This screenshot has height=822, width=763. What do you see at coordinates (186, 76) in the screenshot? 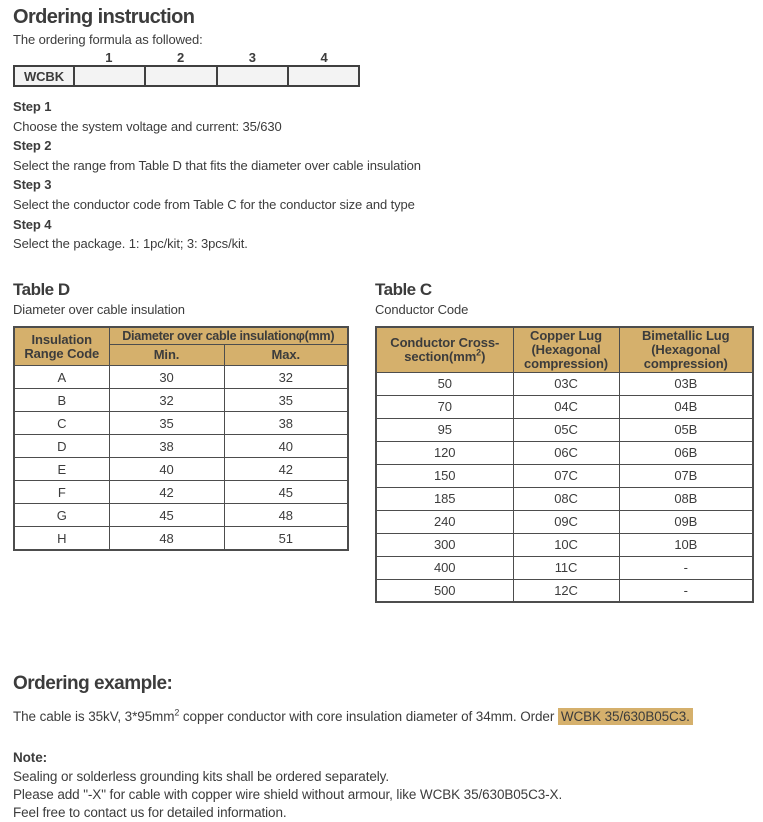
I see `formula-table: WCBK` at bounding box center [186, 76].